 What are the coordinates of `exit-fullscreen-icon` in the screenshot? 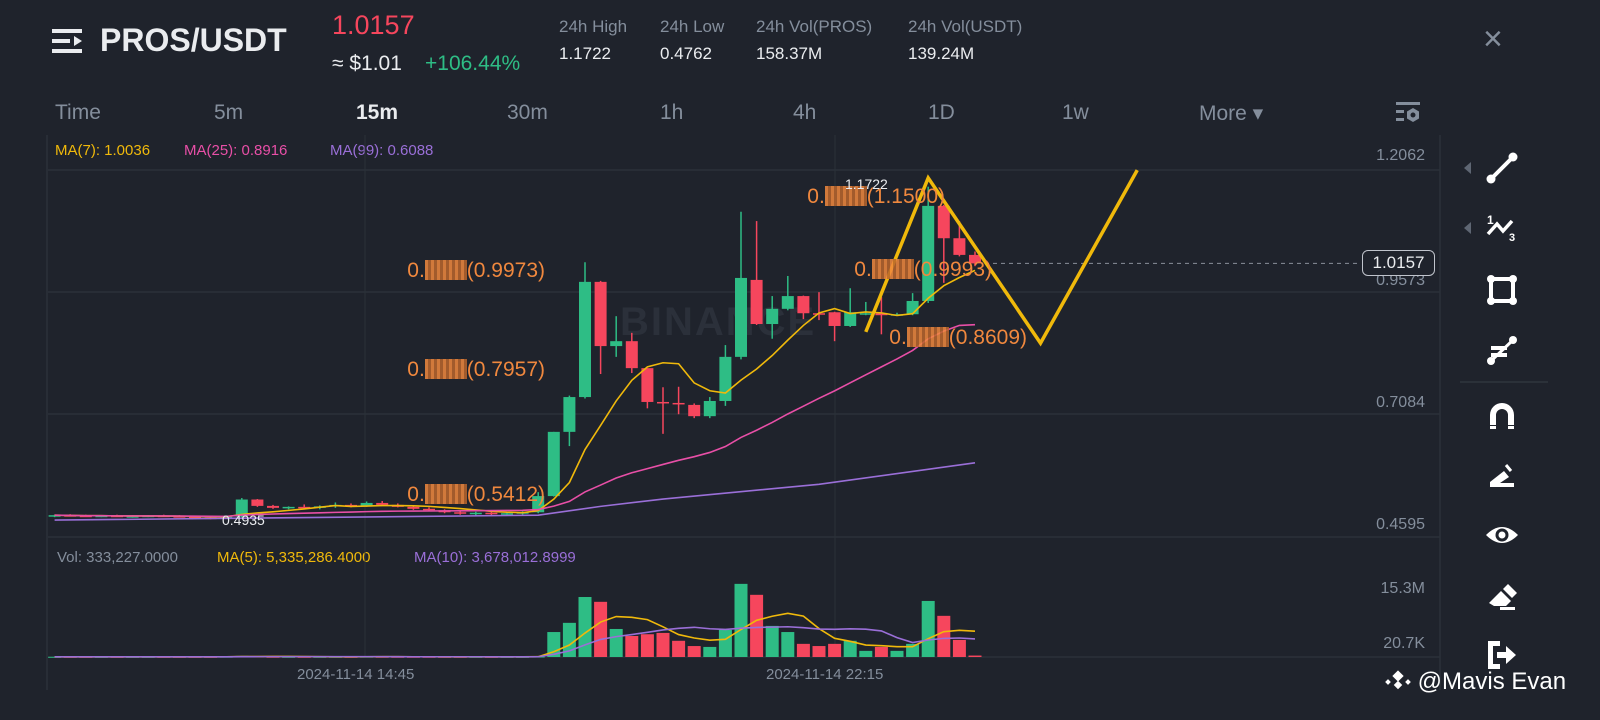 It's located at (1502, 655).